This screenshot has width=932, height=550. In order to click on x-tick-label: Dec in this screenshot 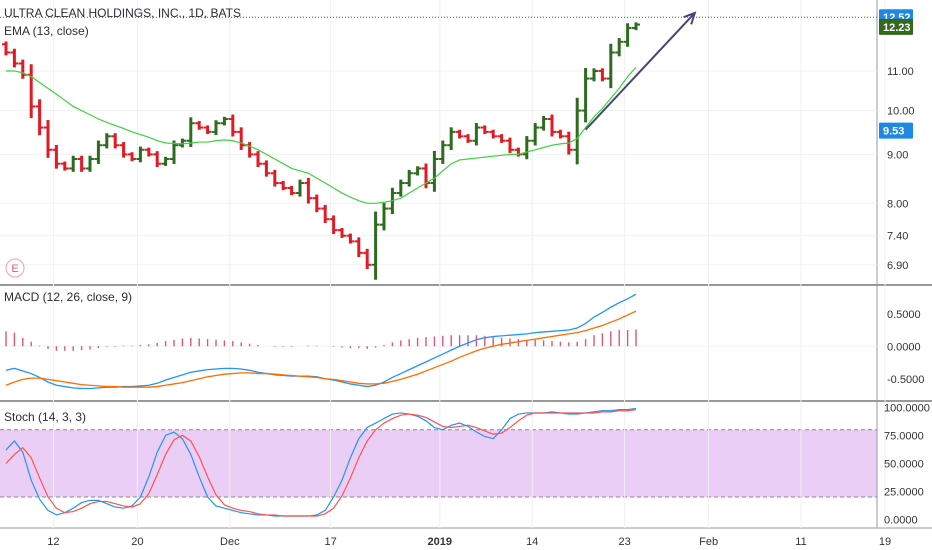, I will do `click(230, 542)`.